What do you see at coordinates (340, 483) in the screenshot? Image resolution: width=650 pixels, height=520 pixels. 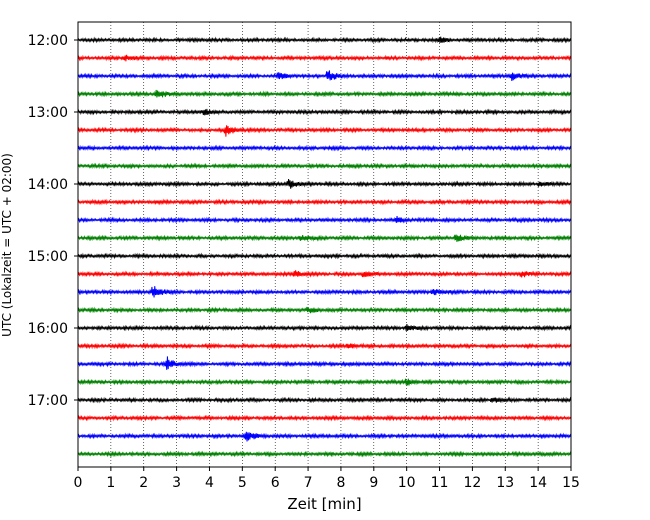 I see `x-tick-label: 8` at bounding box center [340, 483].